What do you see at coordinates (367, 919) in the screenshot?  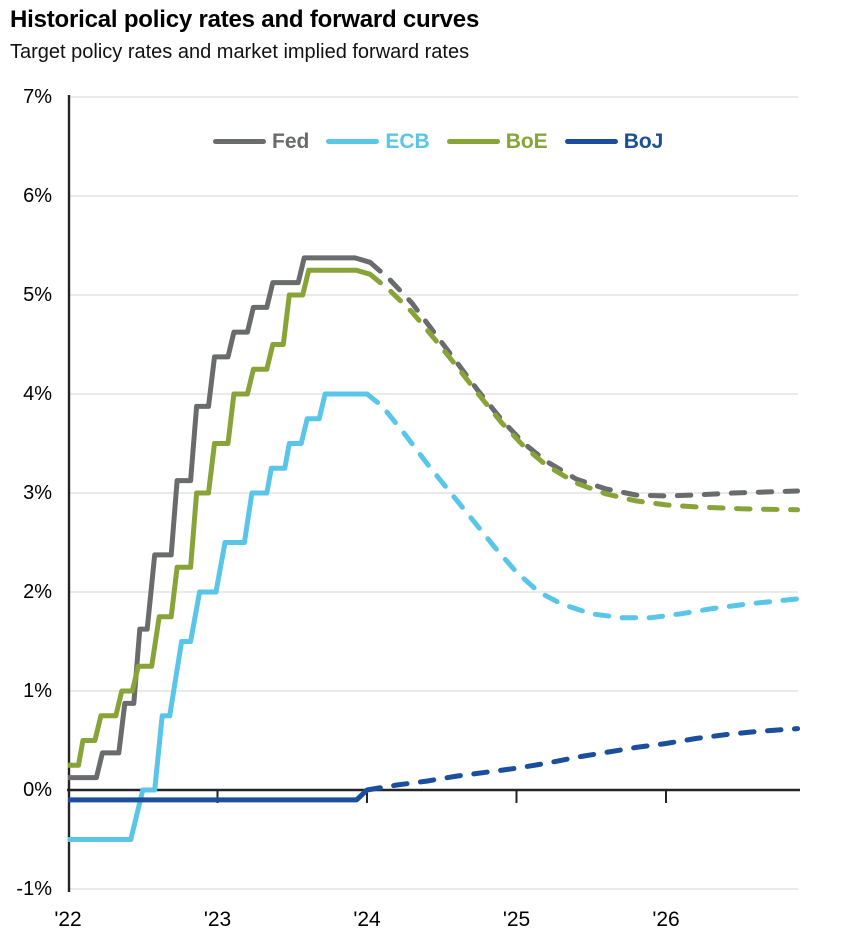 I see `x-axis-label-24: '24` at bounding box center [367, 919].